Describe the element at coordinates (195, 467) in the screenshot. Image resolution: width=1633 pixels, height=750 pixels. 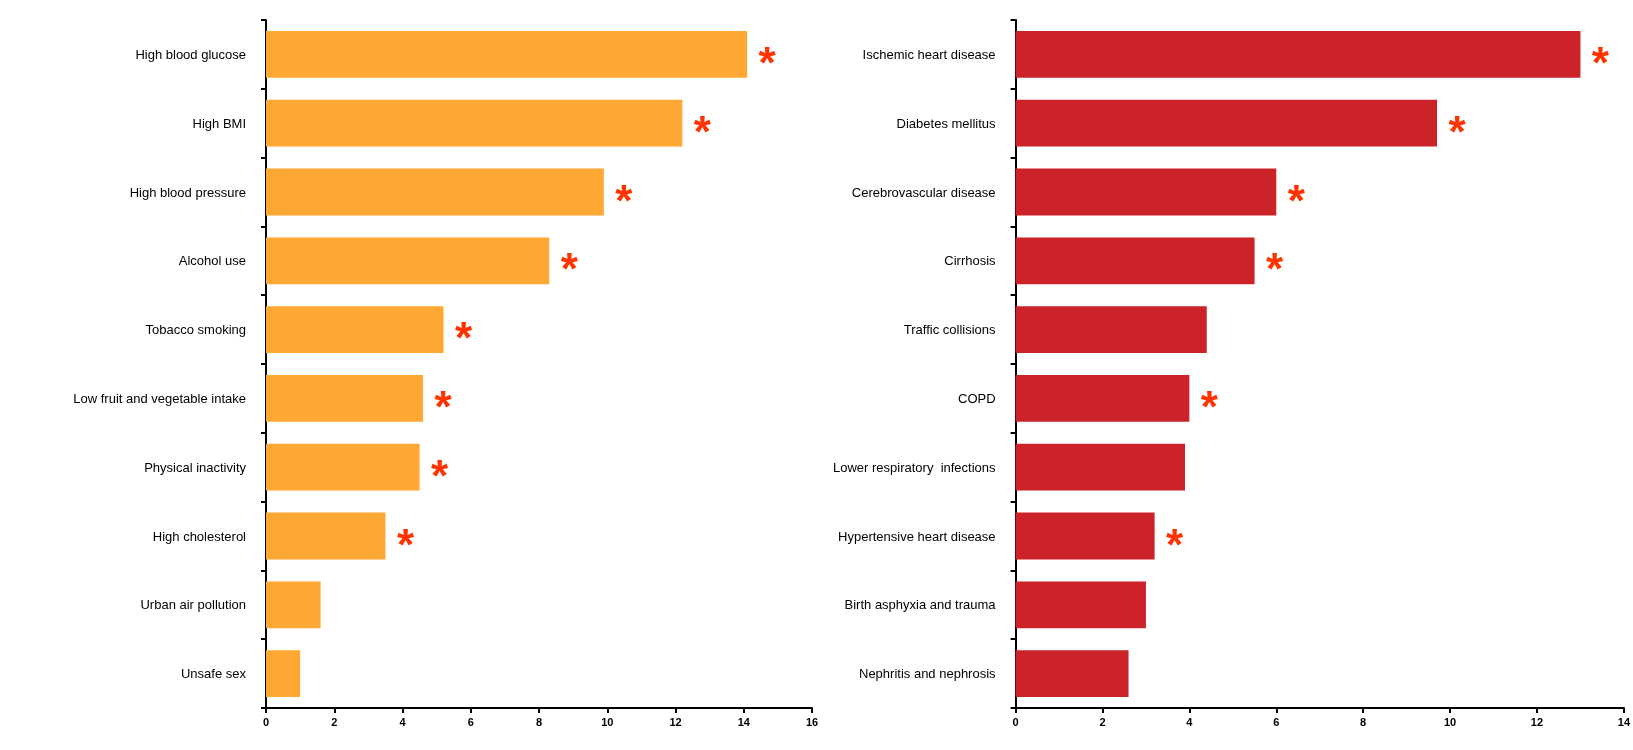
I see `y-tick-label: Physical inactivity` at that location.